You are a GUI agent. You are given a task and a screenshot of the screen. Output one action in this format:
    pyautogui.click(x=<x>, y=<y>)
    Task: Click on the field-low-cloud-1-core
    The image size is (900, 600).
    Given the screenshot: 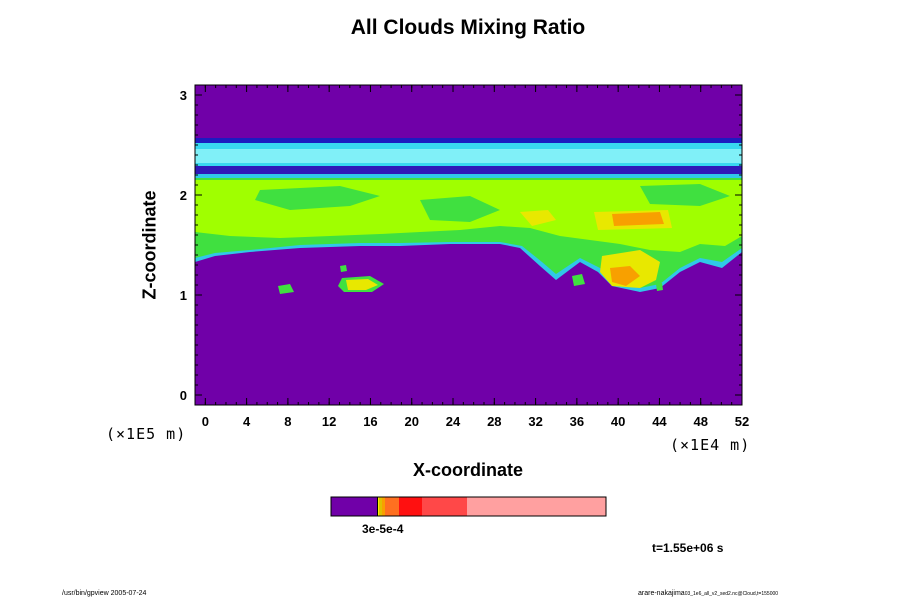 What is the action you would take?
    pyautogui.click(x=362, y=284)
    